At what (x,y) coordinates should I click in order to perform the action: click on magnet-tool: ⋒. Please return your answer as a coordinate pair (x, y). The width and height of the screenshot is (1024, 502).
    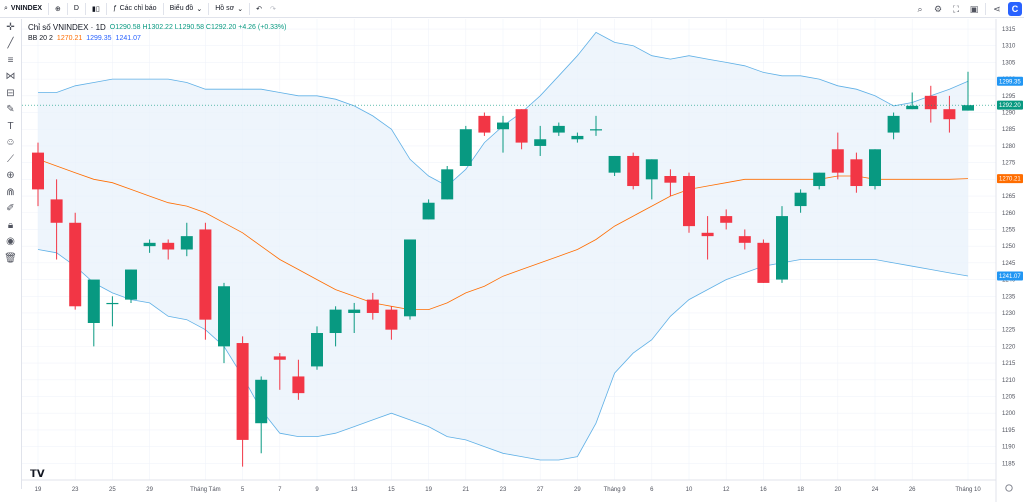
    Looking at the image, I should click on (11, 192).